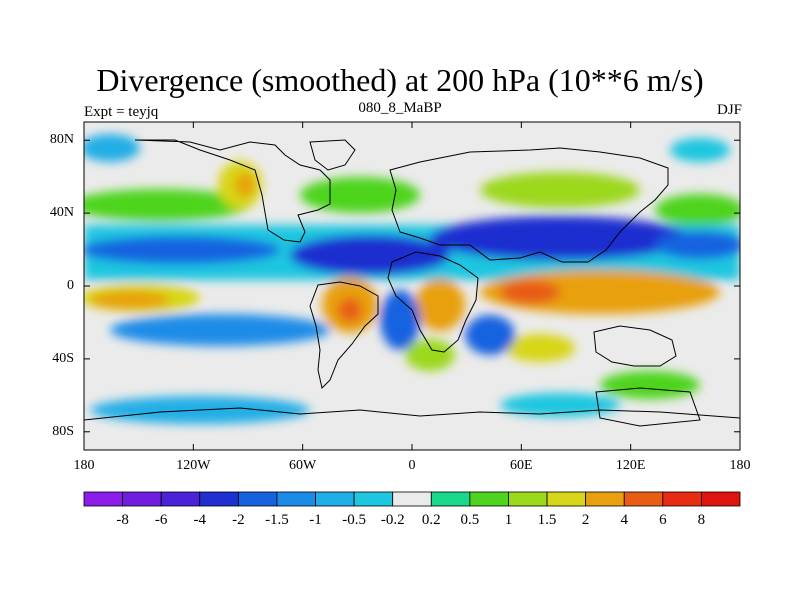  Describe the element at coordinates (122, 520) in the screenshot. I see `colorbar-level-label: -8` at that location.